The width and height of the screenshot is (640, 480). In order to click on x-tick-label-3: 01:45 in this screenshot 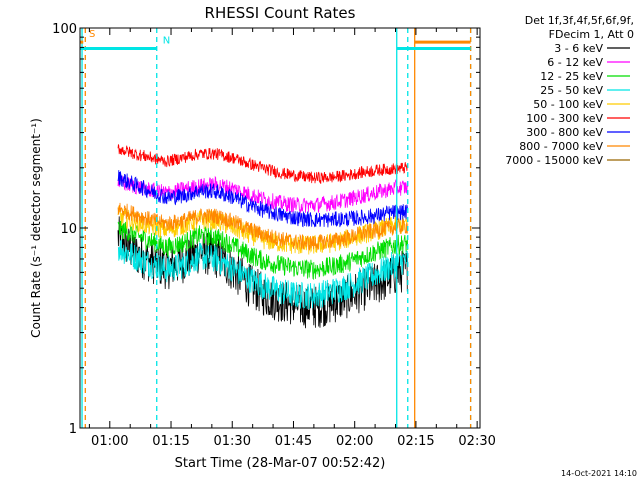, I will do `click(293, 441)`.